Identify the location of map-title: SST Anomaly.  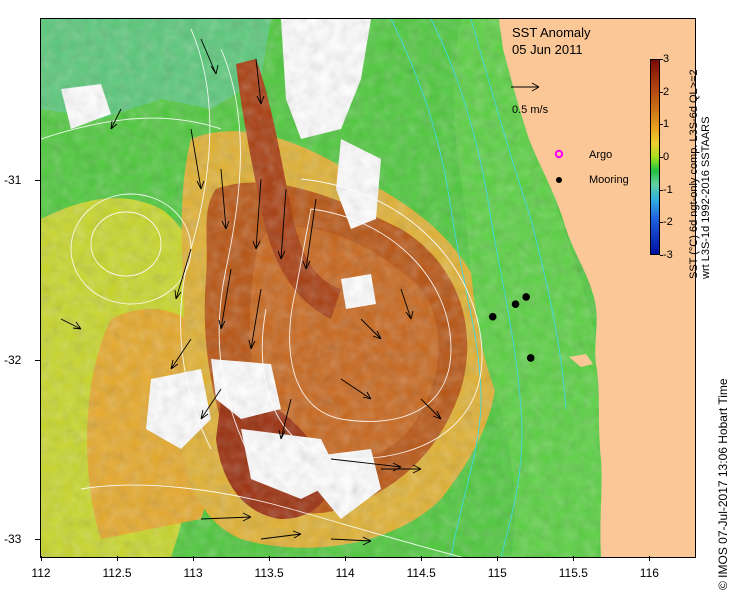
(551, 32).